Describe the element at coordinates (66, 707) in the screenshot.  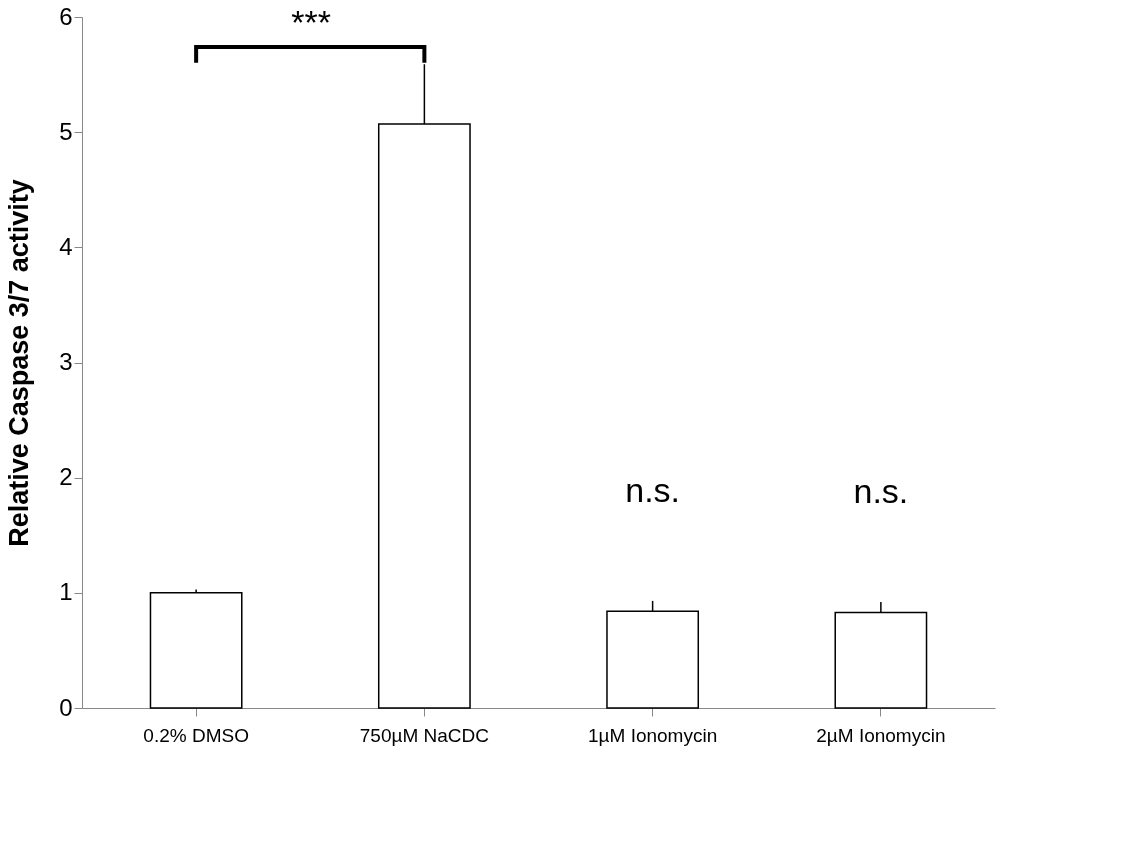
I see `y-tick-label: 0` at that location.